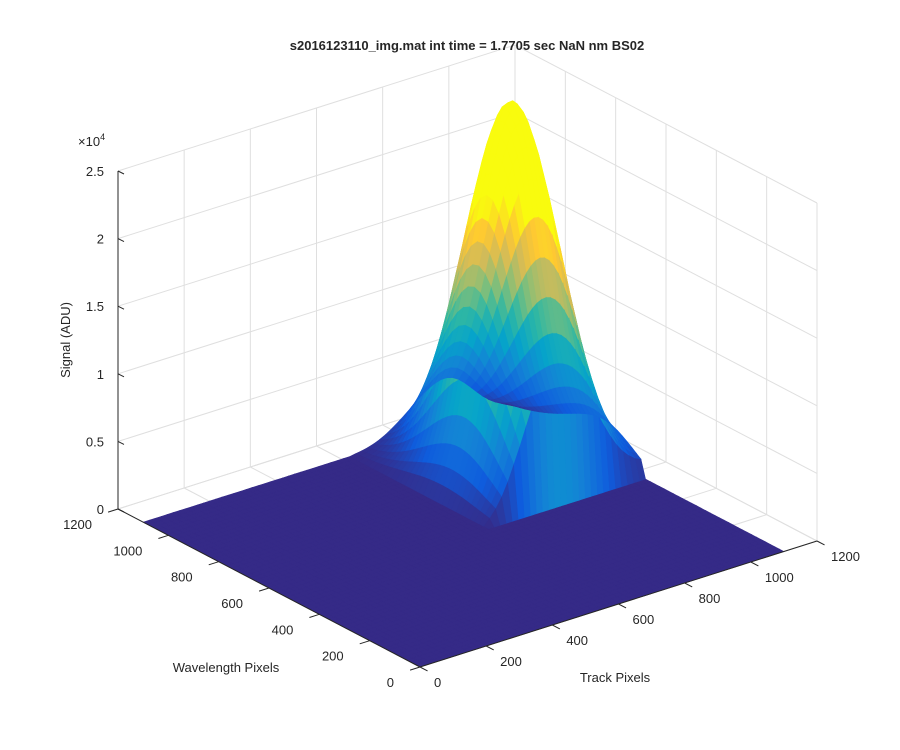 The width and height of the screenshot is (900, 750). Describe the element at coordinates (390, 682) in the screenshot. I see `y-tick-label: 0` at that location.